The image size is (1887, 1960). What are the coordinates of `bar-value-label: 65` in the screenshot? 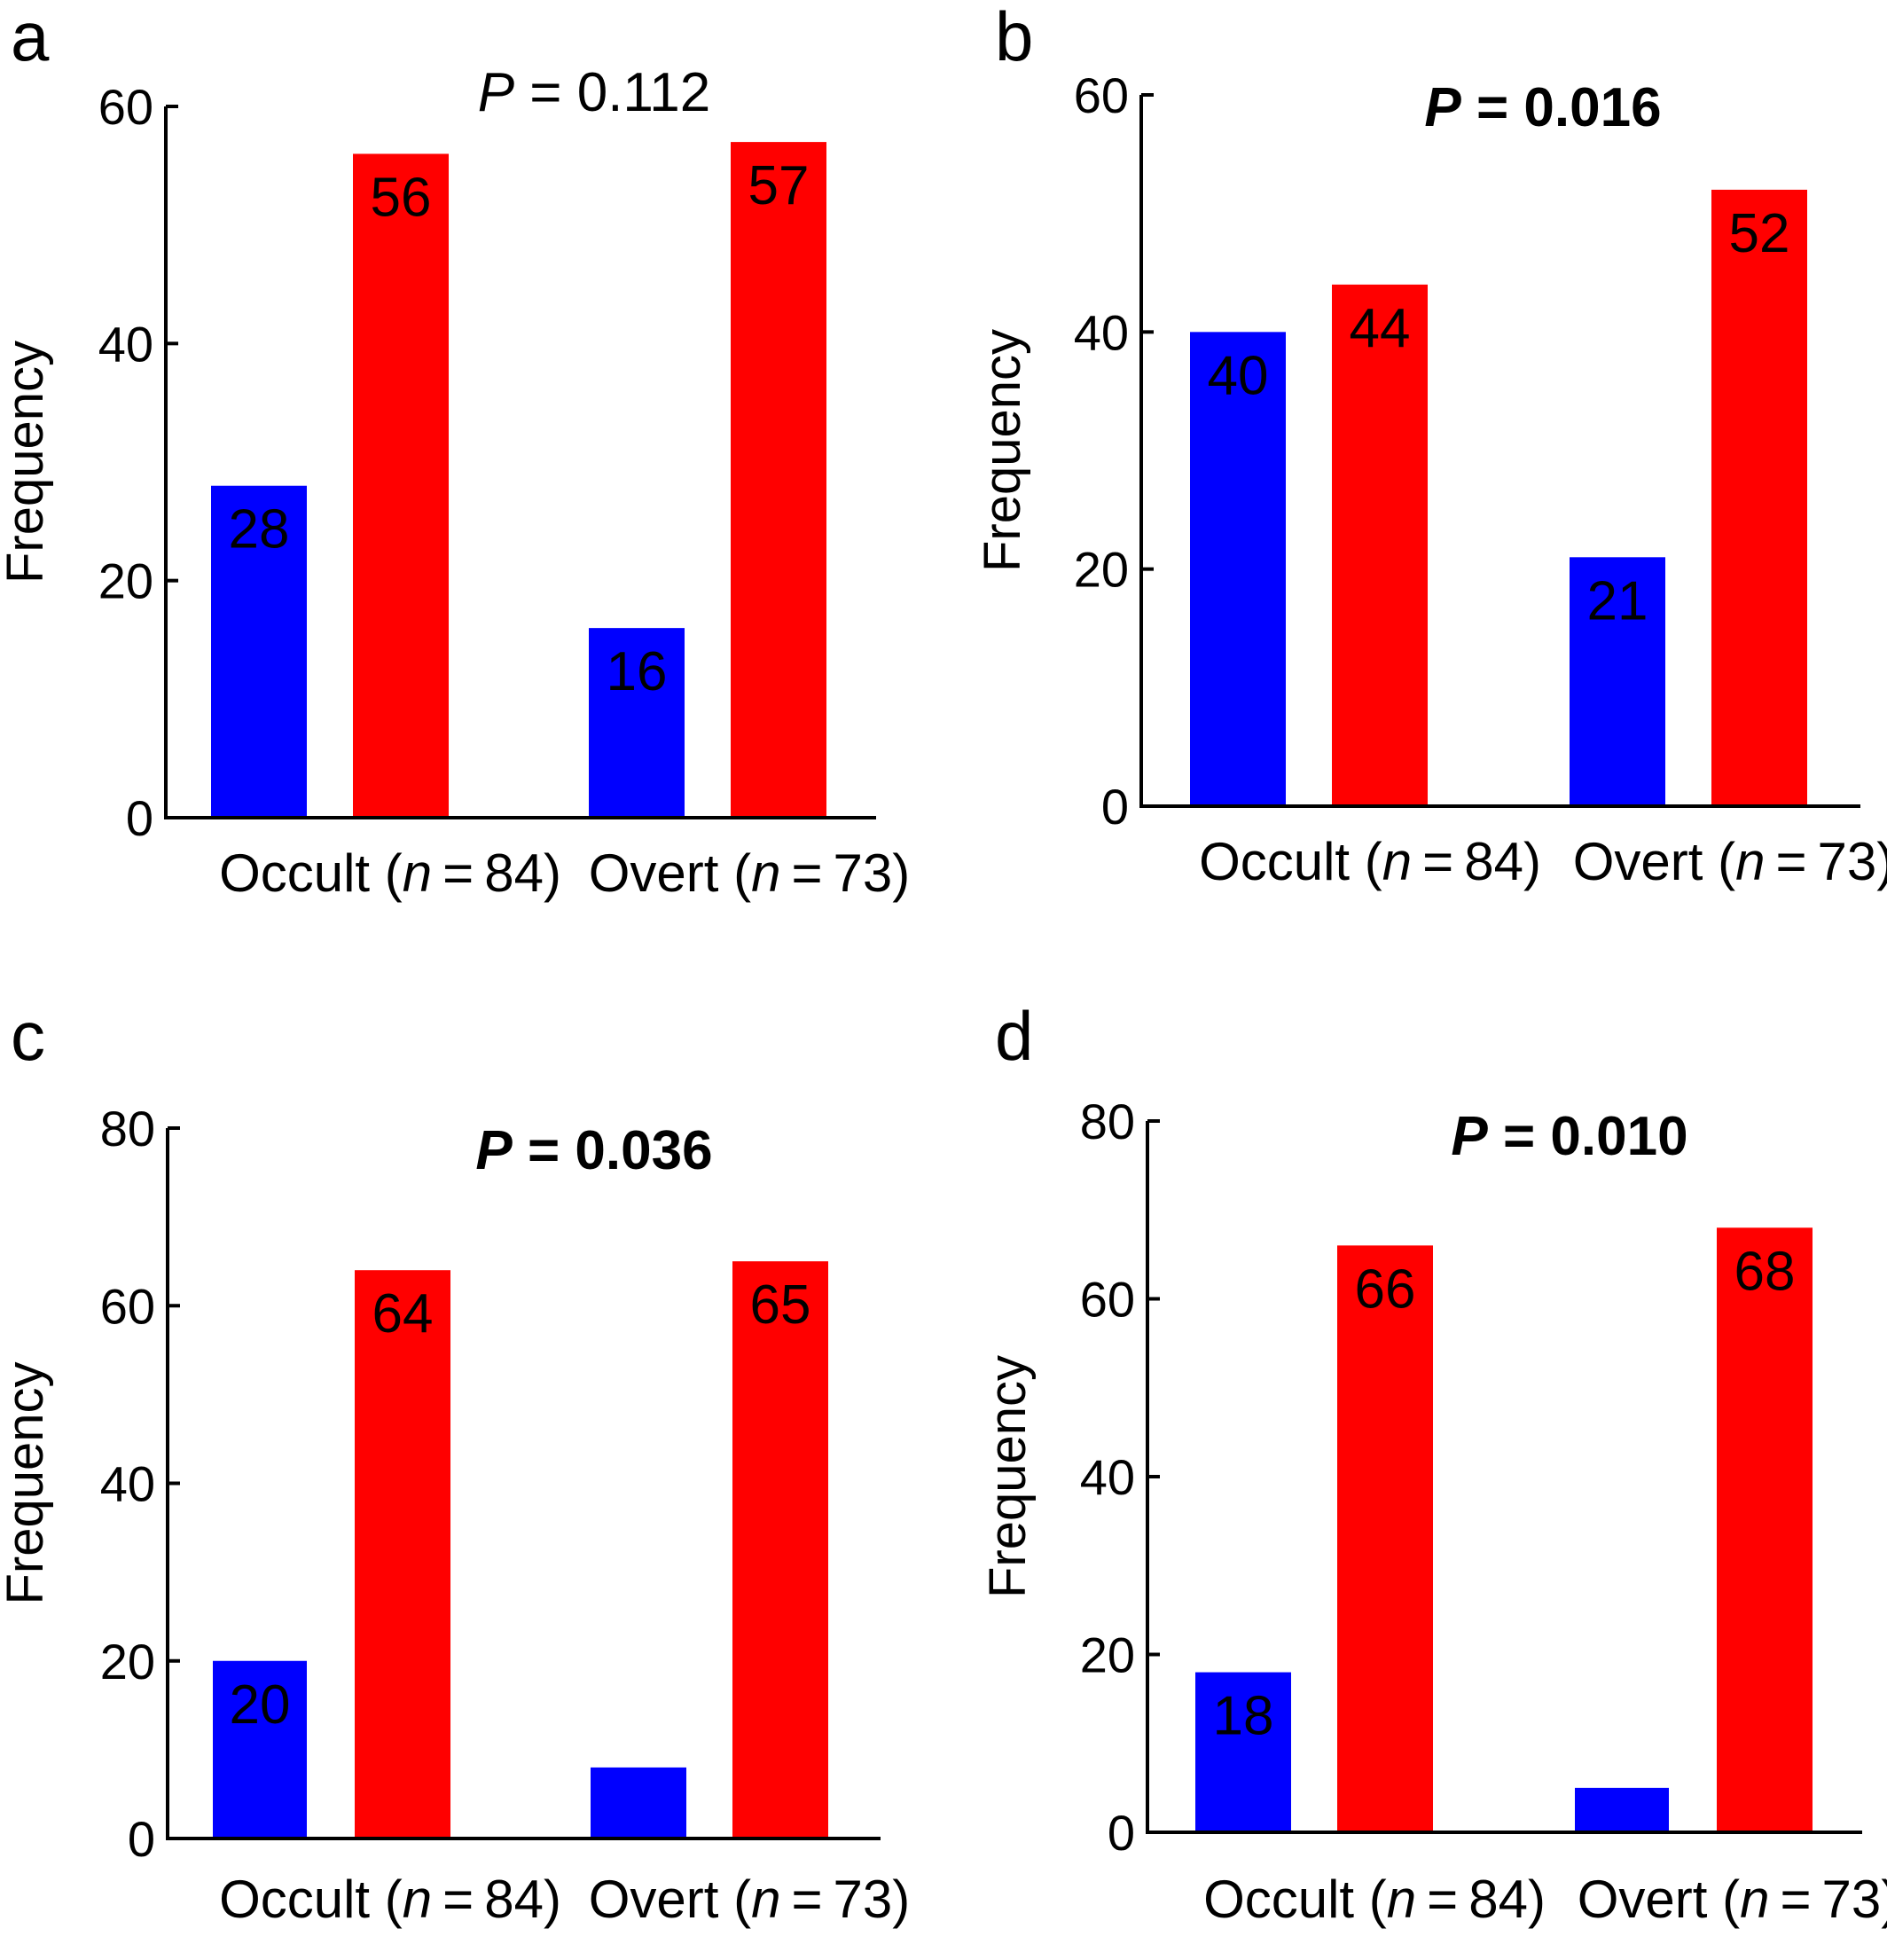 It's located at (780, 1305).